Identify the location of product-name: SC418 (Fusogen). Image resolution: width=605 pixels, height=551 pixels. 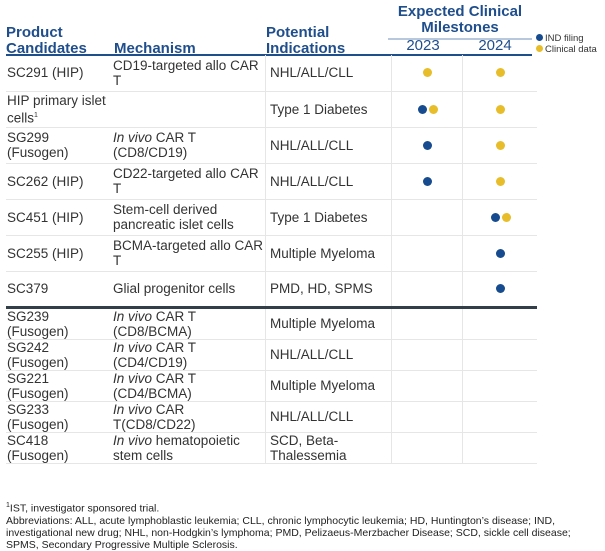
(38, 447).